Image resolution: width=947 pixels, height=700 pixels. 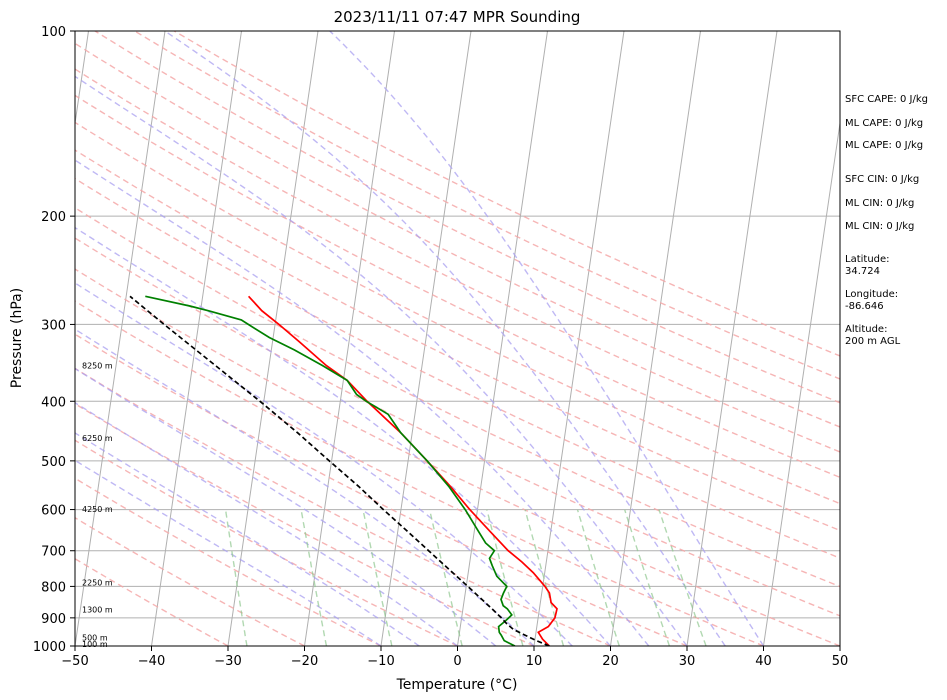 I want to click on y-tick-label: 900, so click(x=53, y=619).